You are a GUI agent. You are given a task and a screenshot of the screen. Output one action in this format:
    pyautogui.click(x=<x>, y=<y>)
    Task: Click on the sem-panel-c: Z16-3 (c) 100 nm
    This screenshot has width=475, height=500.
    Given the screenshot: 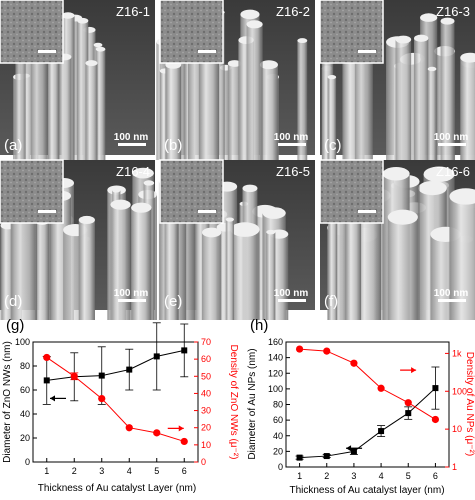 What is the action you would take?
    pyautogui.click(x=397, y=80)
    